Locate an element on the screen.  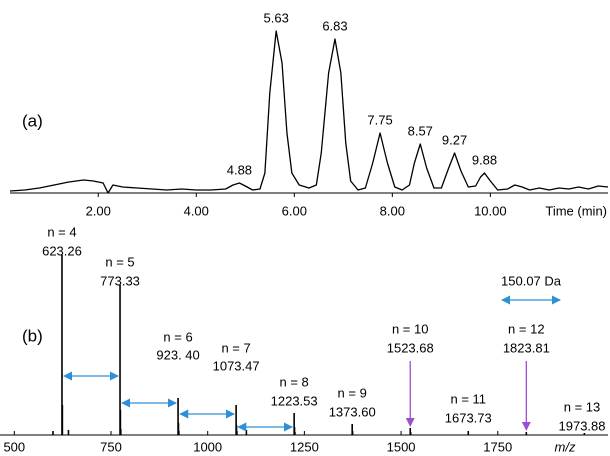
peak-label: 9.88 is located at coordinates (484, 159).